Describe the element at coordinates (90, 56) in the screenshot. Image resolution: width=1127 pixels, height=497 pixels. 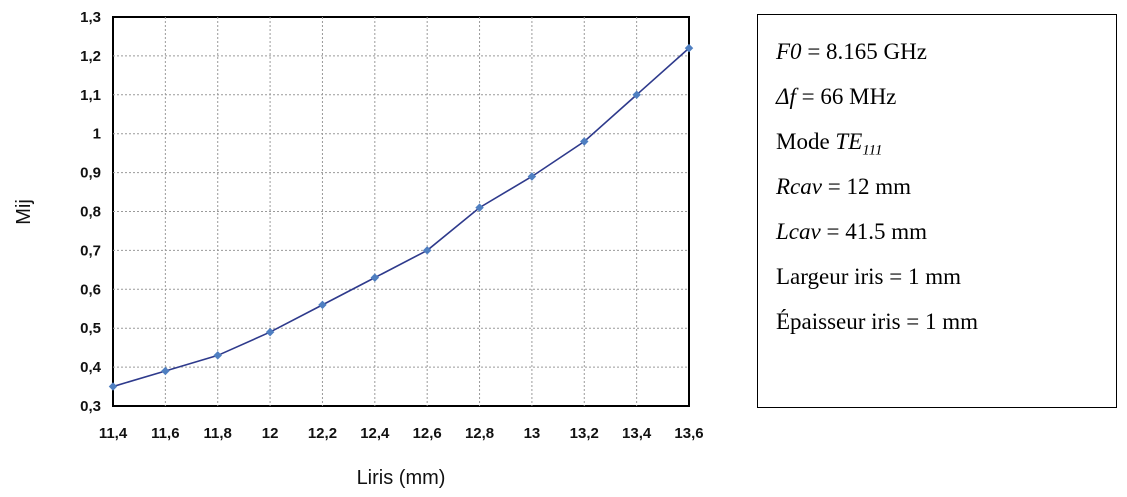
I see `y-tick-label: 1,2` at that location.